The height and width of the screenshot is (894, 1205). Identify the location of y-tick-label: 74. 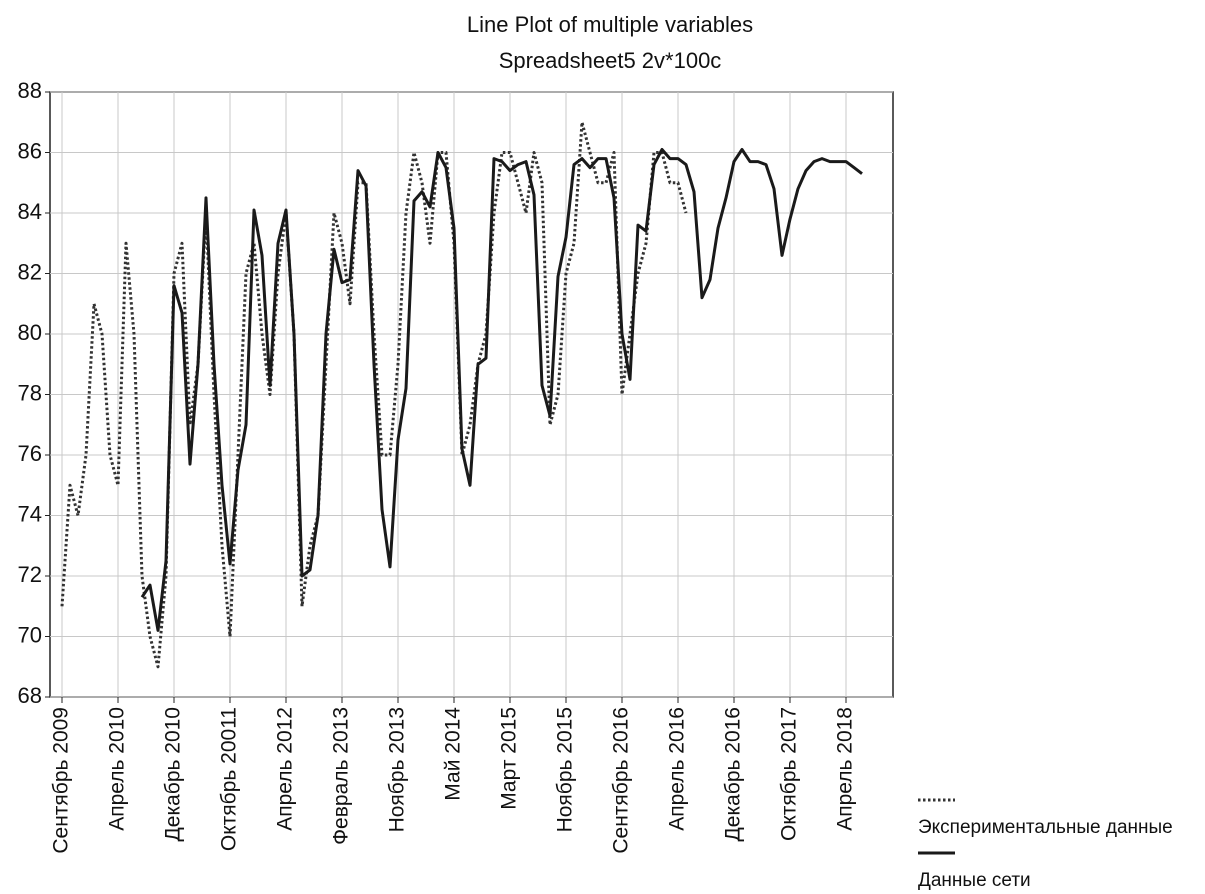
(30, 513).